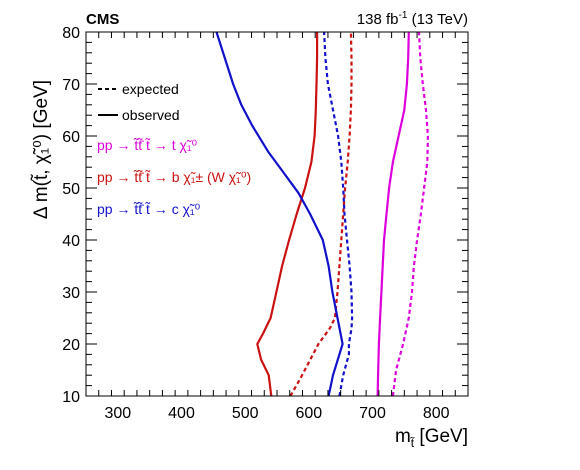 The image size is (580, 470). Describe the element at coordinates (150, 89) in the screenshot. I see `legend-label-dashed: expected` at that location.